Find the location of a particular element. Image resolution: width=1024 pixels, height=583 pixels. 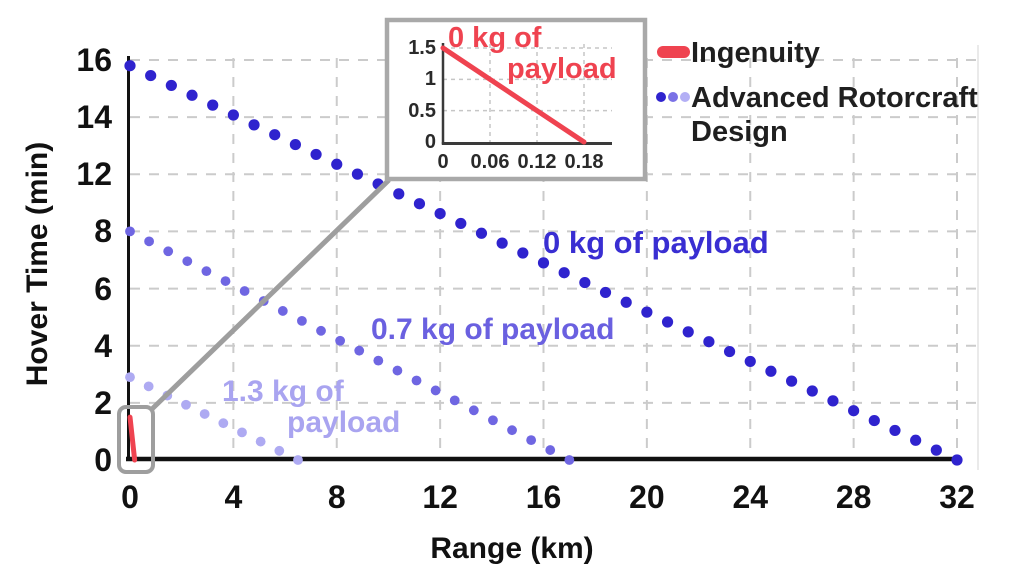

inset-x-tick-label: 0 is located at coordinates (443, 162).